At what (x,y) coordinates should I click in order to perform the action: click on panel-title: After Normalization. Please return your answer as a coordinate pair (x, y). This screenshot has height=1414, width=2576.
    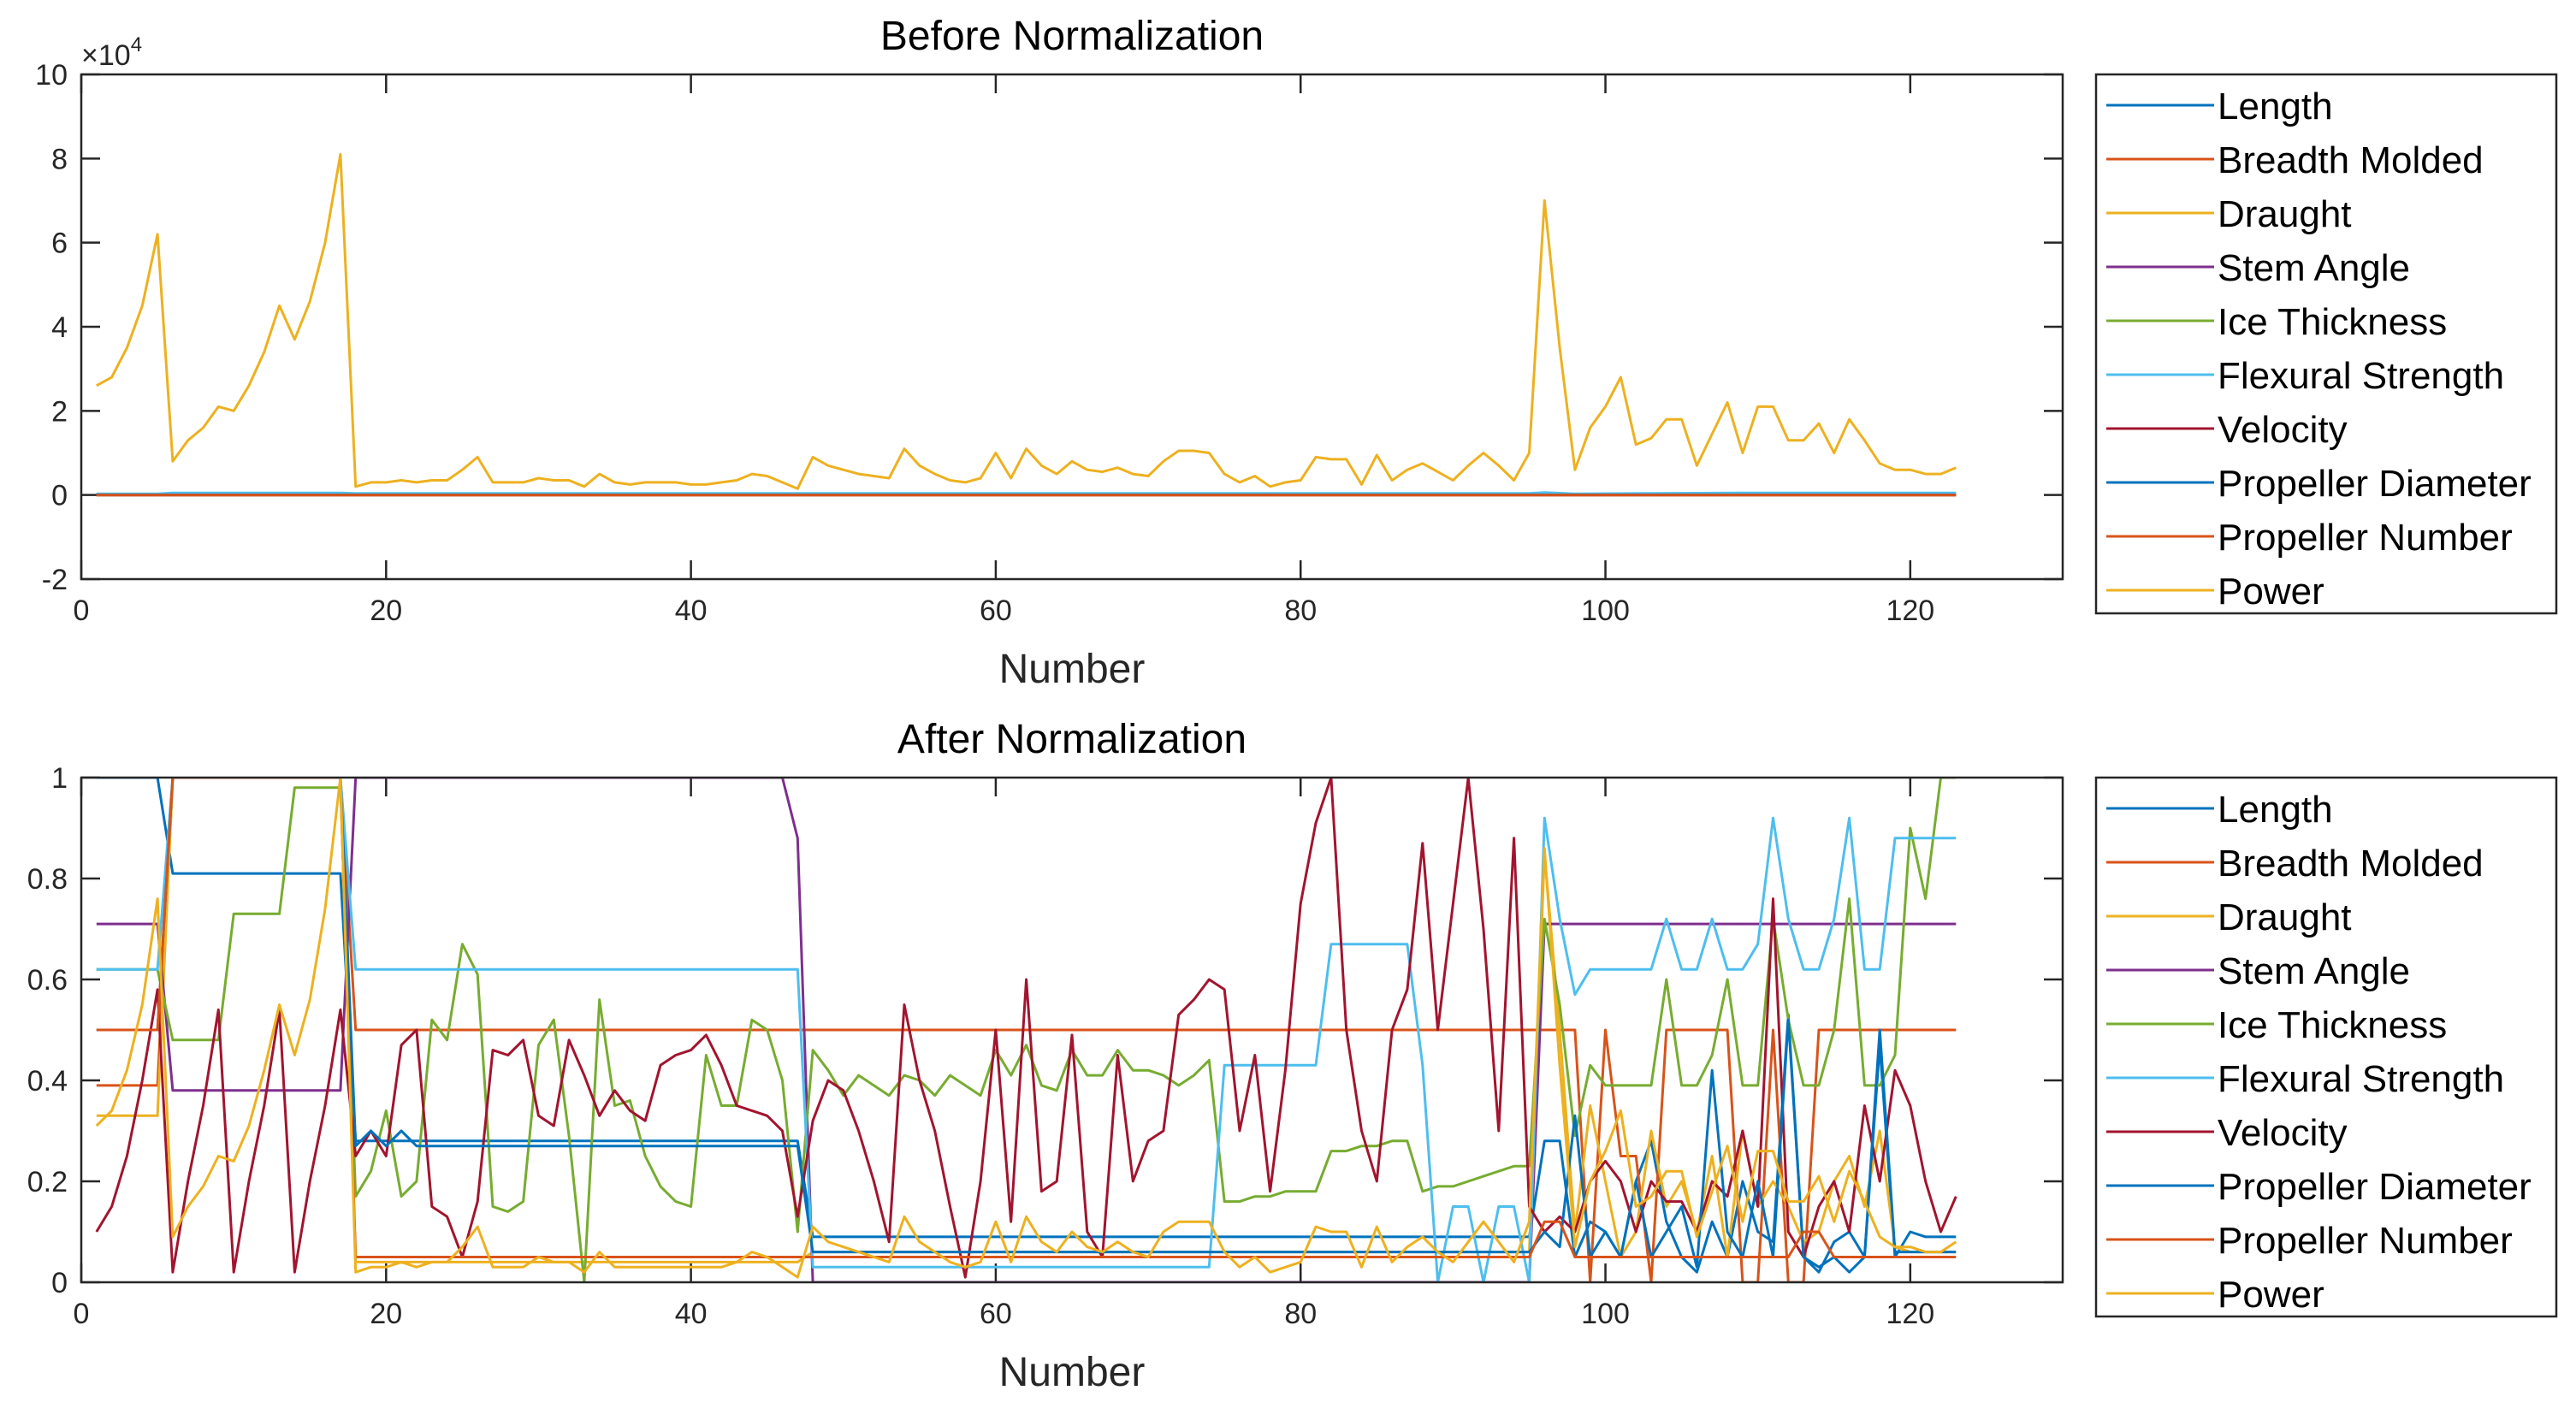
    Looking at the image, I should click on (1072, 739).